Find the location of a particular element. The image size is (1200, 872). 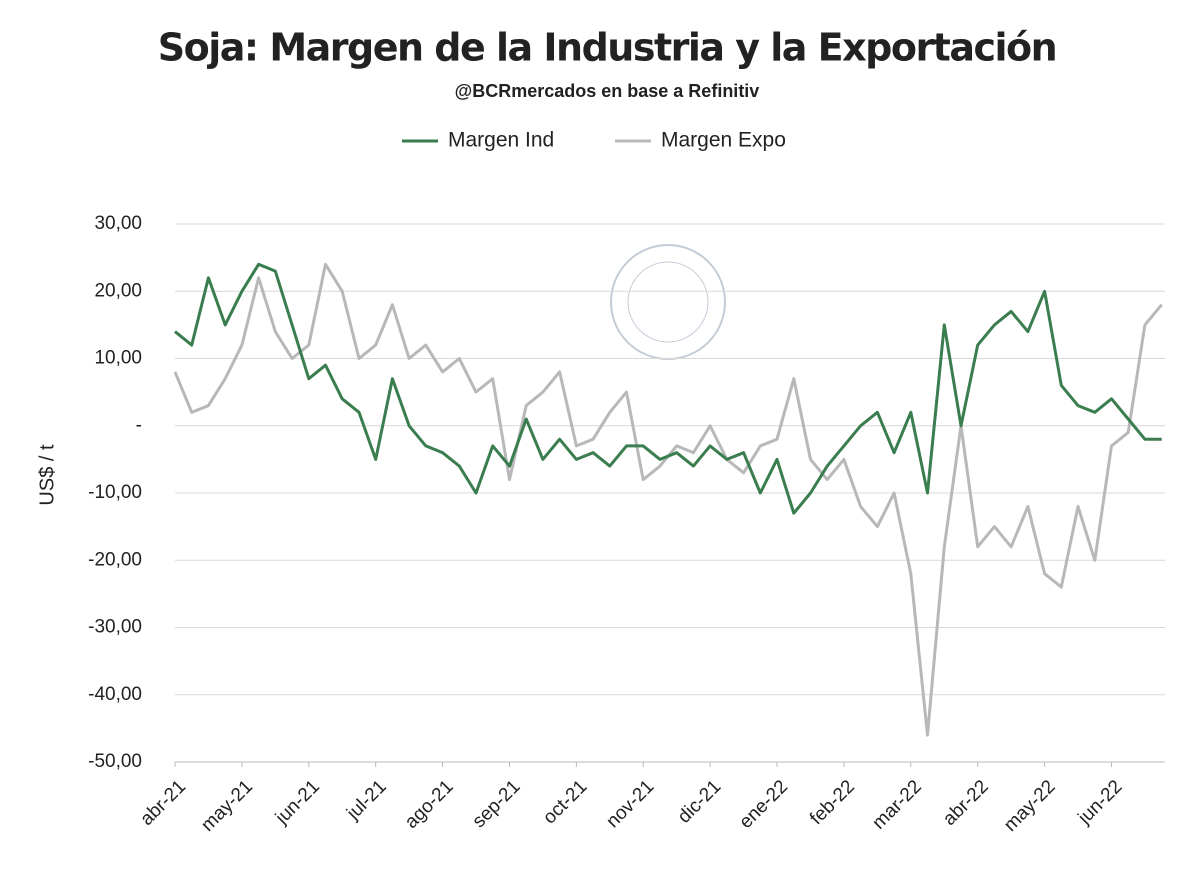

chart-subtitle: @BCRmercados en base a Refinitiv is located at coordinates (607, 91).